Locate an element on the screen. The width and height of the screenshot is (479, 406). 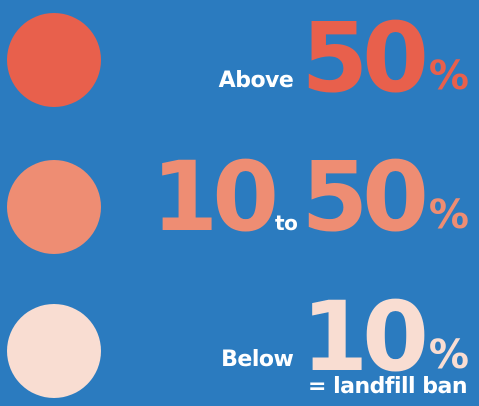
range-percent-sign: % is located at coordinates (448, 214).